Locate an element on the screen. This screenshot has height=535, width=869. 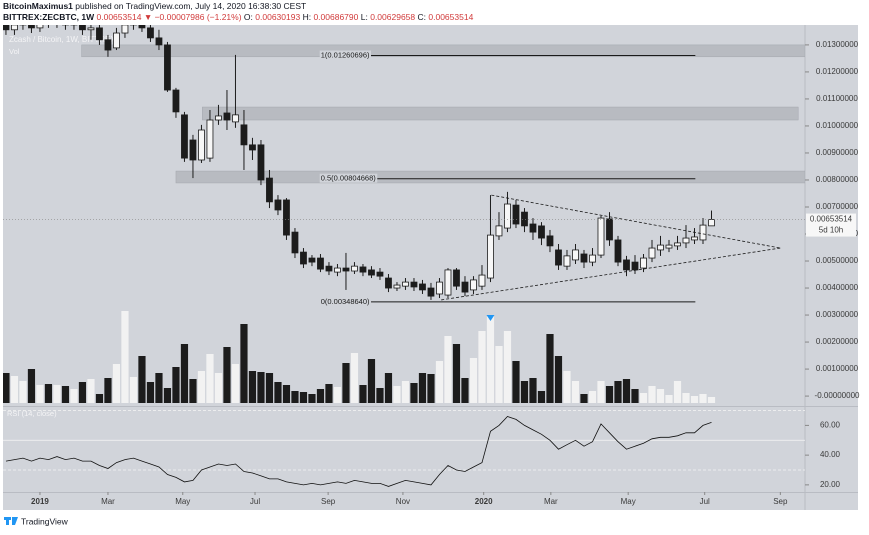
ohlc-key: C: is located at coordinates (422, 17).